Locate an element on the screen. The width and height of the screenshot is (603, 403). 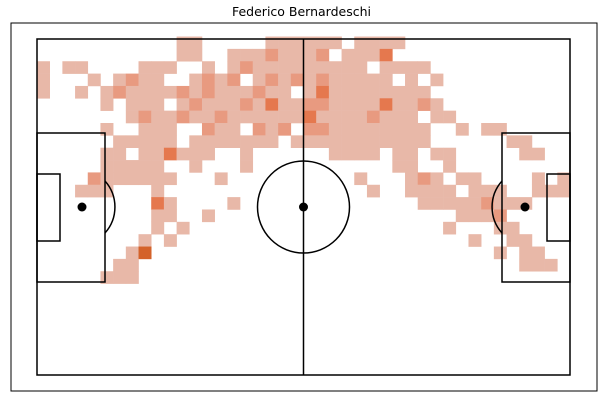
right-six-yard-box is located at coordinates (558, 207).